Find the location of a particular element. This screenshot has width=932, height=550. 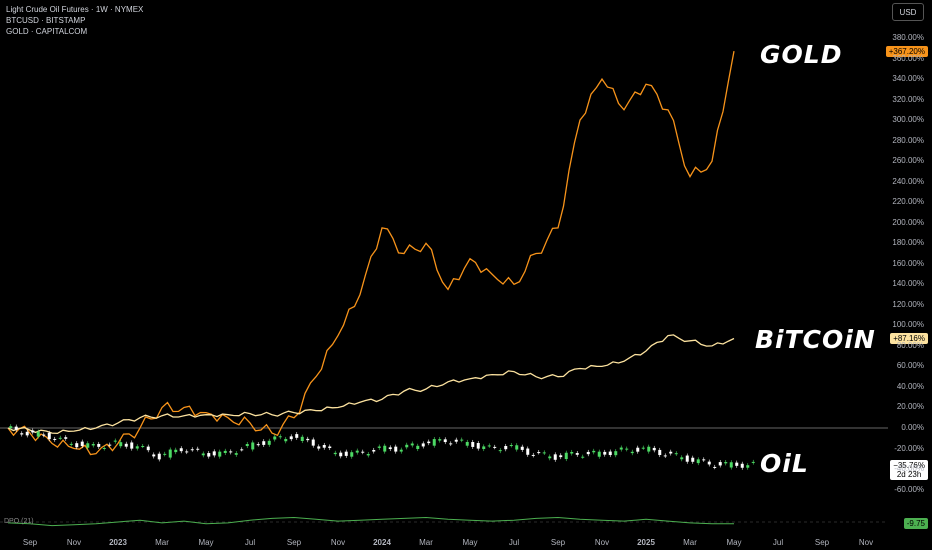

bitcoin-line-series is located at coordinates (371, 384).